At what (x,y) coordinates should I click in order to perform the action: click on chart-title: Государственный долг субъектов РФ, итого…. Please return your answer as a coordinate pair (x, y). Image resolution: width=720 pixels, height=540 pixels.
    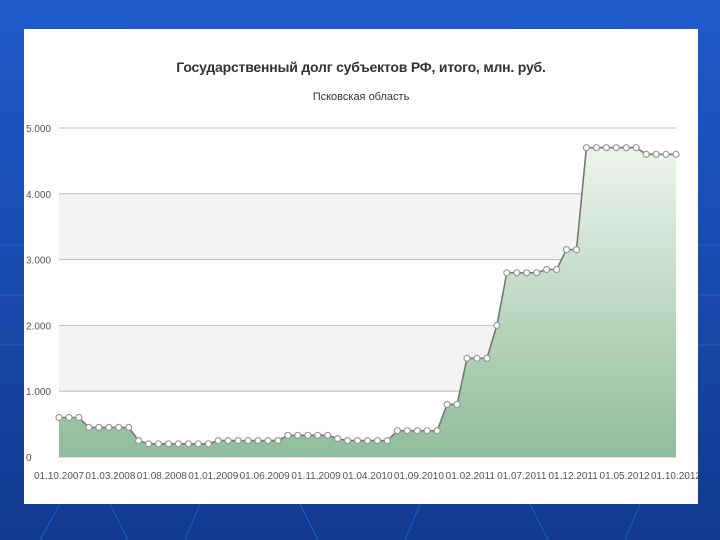
    Looking at the image, I should click on (361, 67).